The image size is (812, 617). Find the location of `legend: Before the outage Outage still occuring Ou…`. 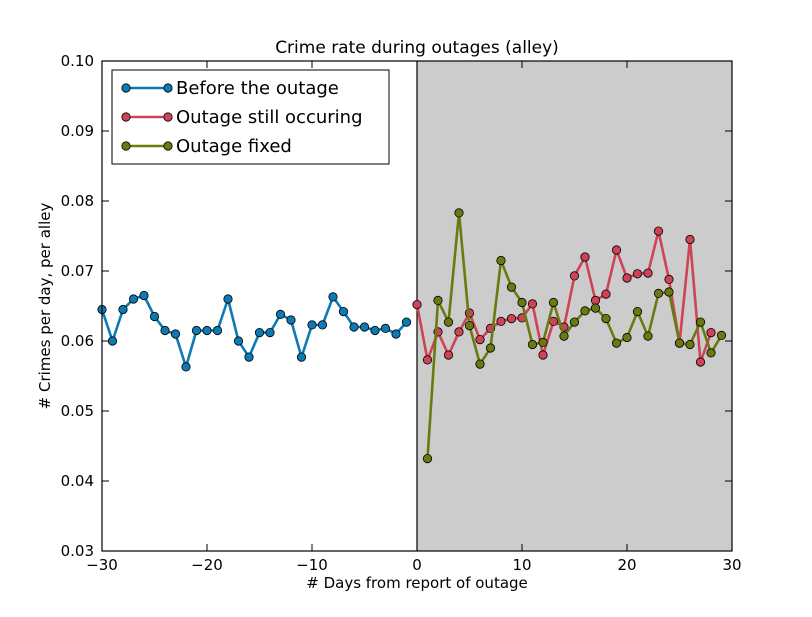

legend: Before the outage Outage still occuring Ou… is located at coordinates (250, 117).